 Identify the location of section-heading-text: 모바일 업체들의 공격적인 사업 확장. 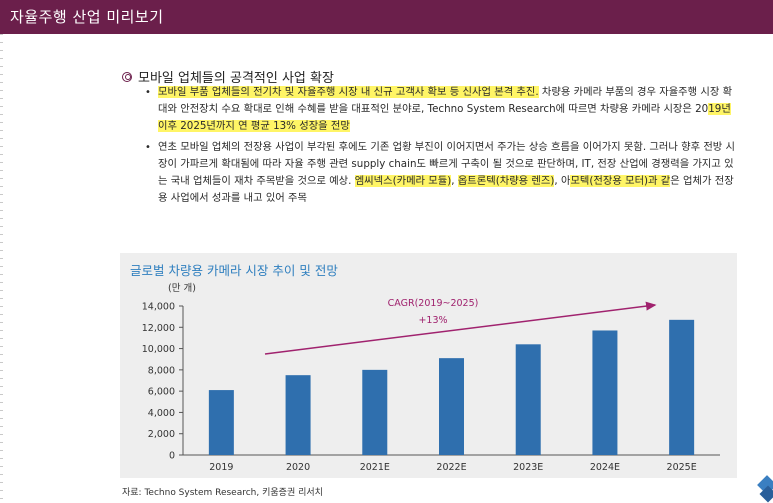
(236, 78).